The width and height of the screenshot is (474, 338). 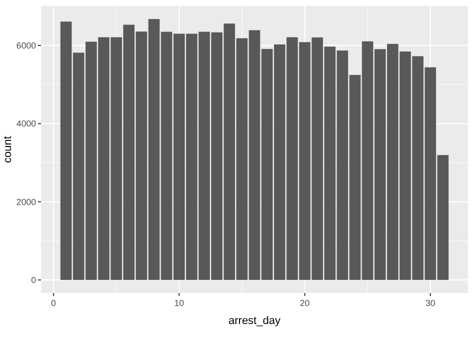 I want to click on y-axis-title: count, so click(x=8, y=149).